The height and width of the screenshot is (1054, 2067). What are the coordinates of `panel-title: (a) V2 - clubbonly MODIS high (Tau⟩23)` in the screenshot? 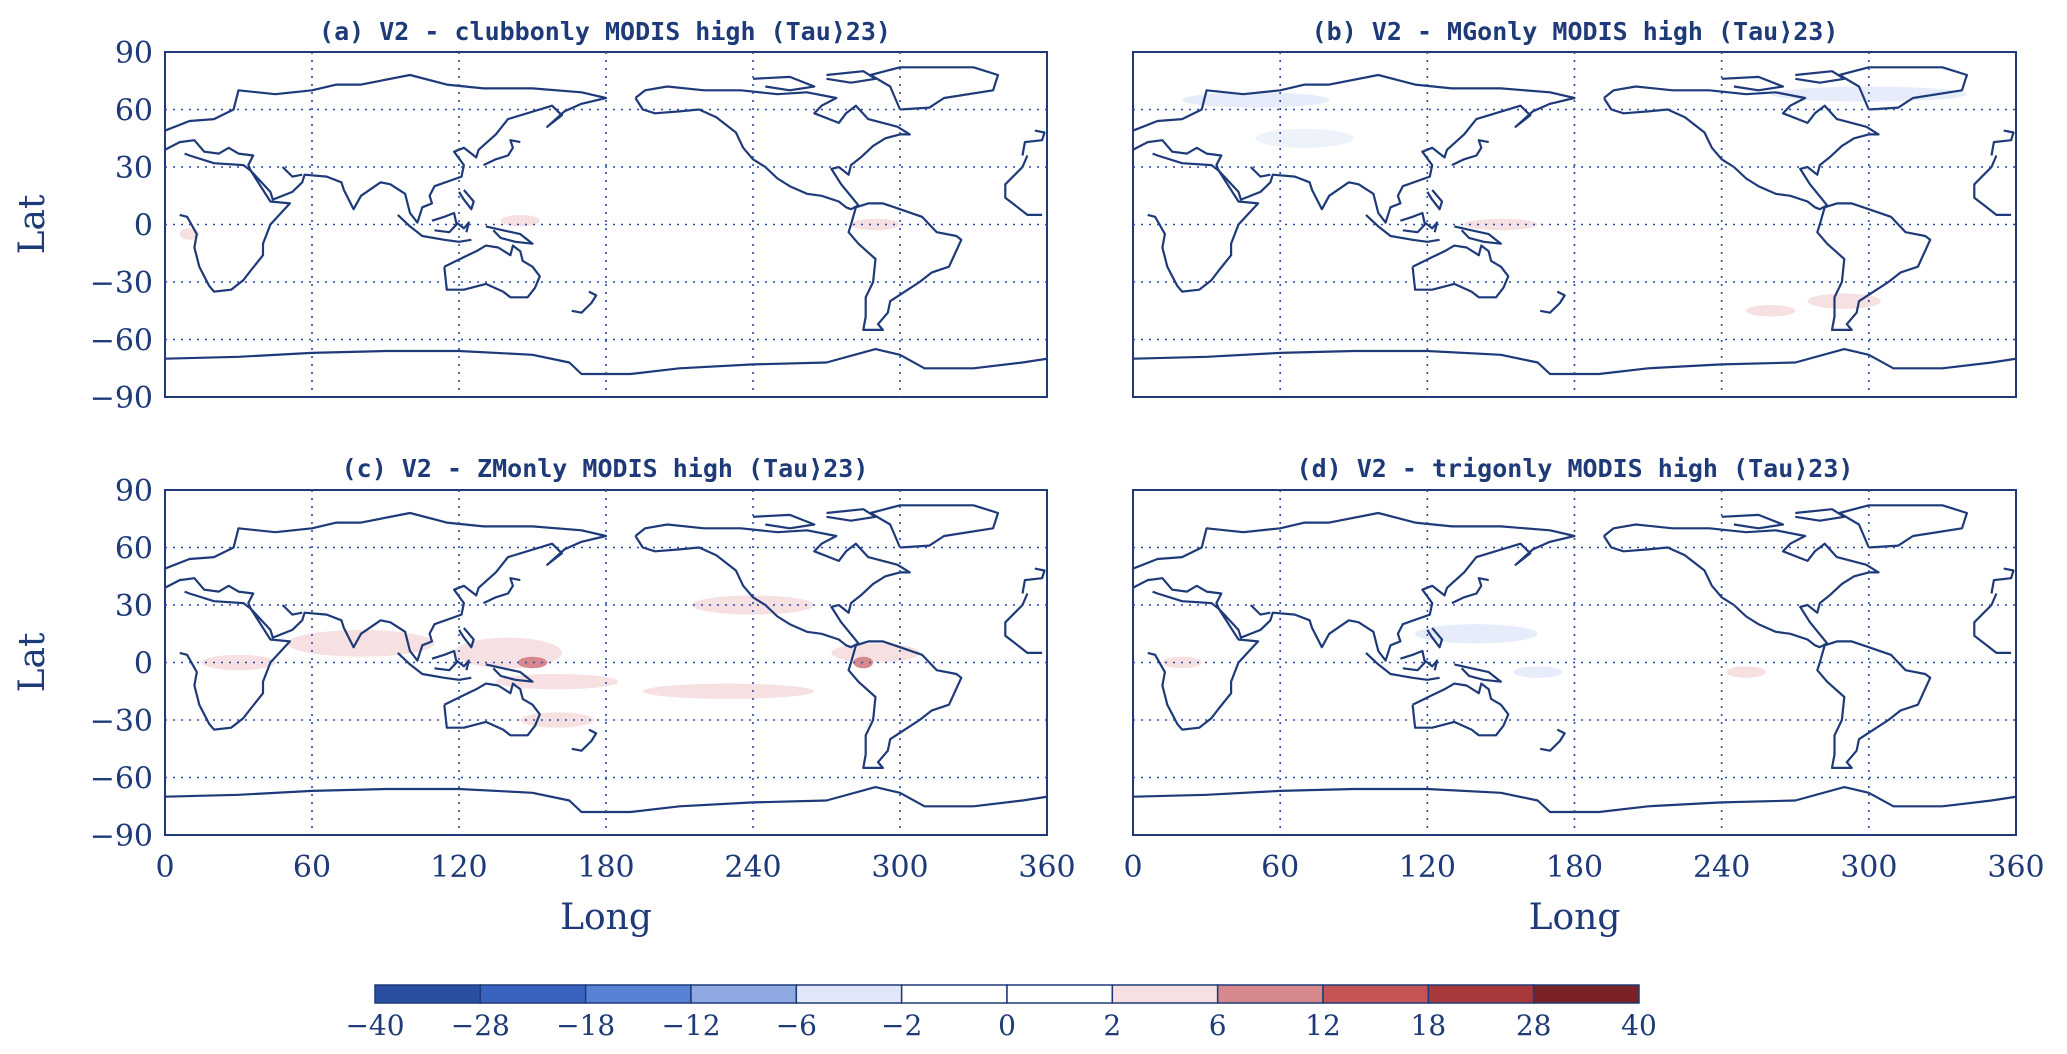 It's located at (605, 31).